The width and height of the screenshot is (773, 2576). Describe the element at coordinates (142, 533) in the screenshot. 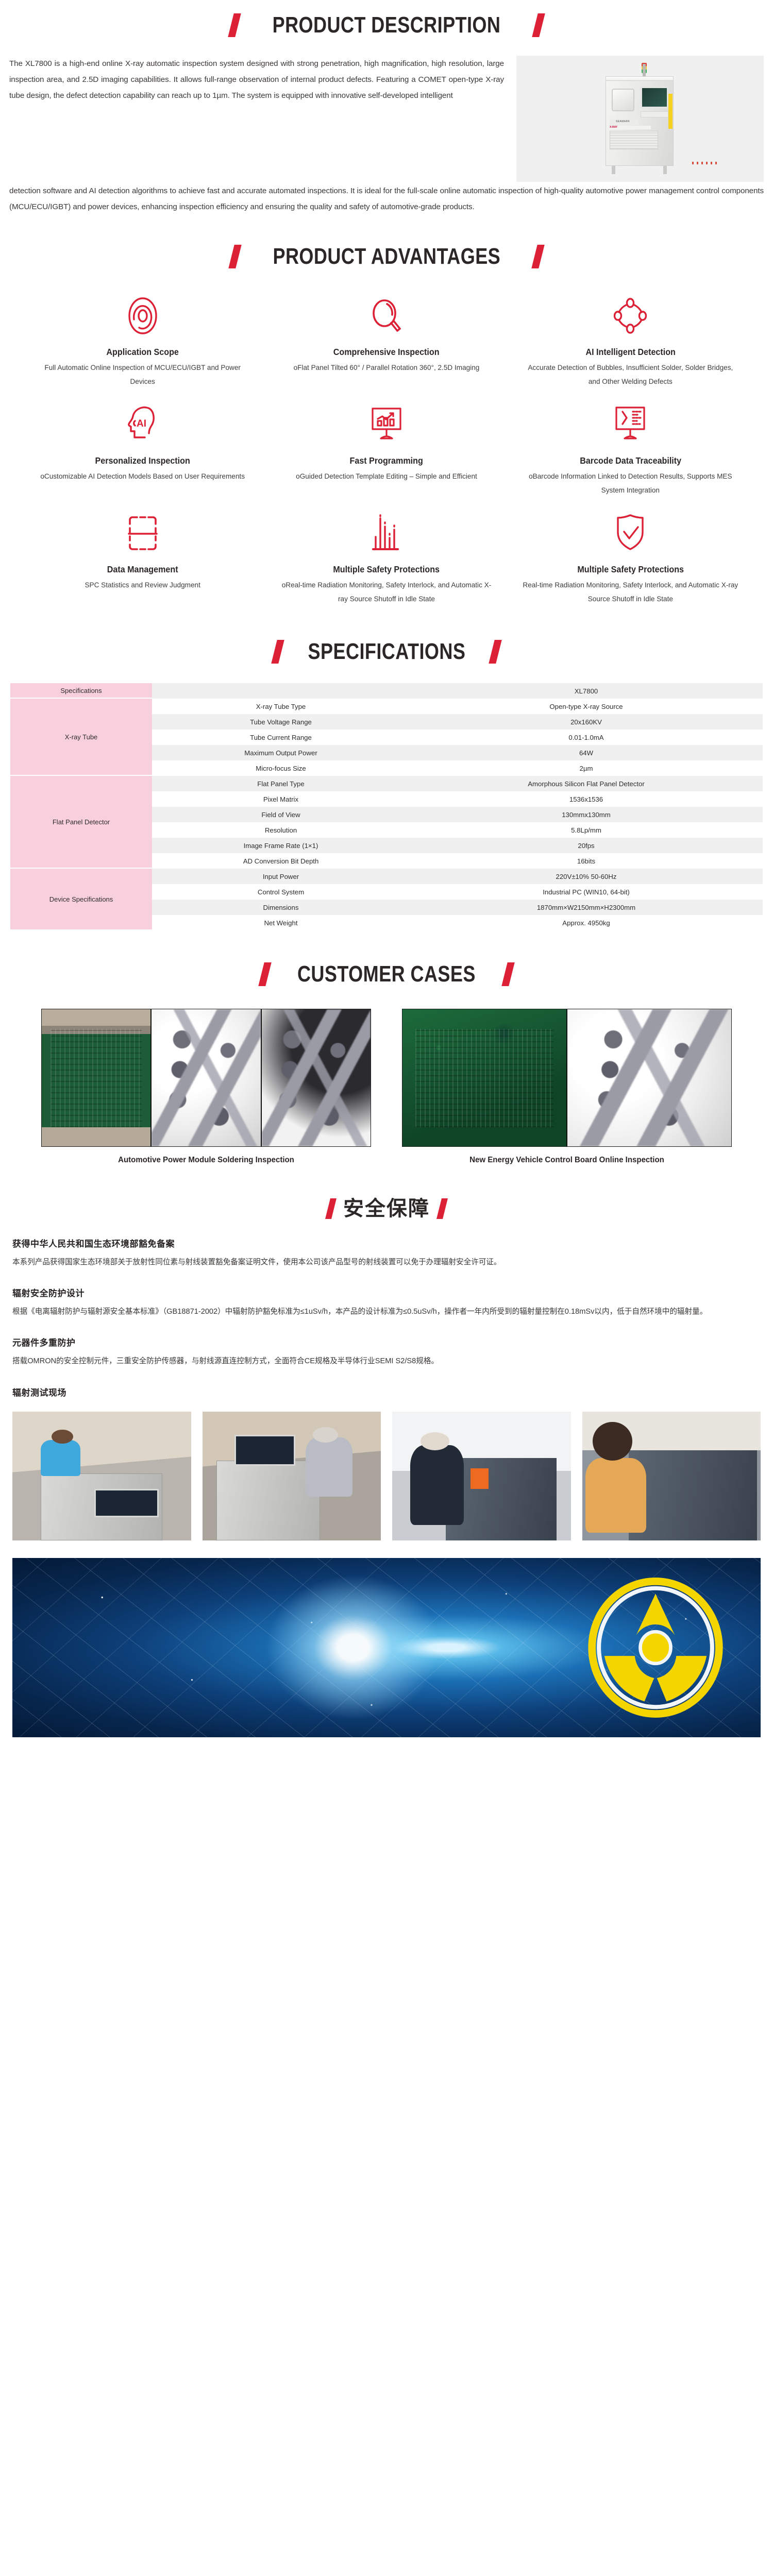

I see `data-frames-icon` at that location.